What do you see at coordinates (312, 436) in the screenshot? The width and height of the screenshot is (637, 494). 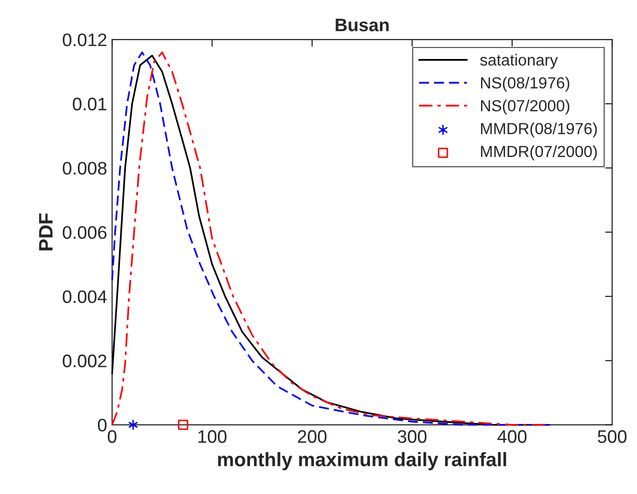 I see `x-tick-label: 200` at bounding box center [312, 436].